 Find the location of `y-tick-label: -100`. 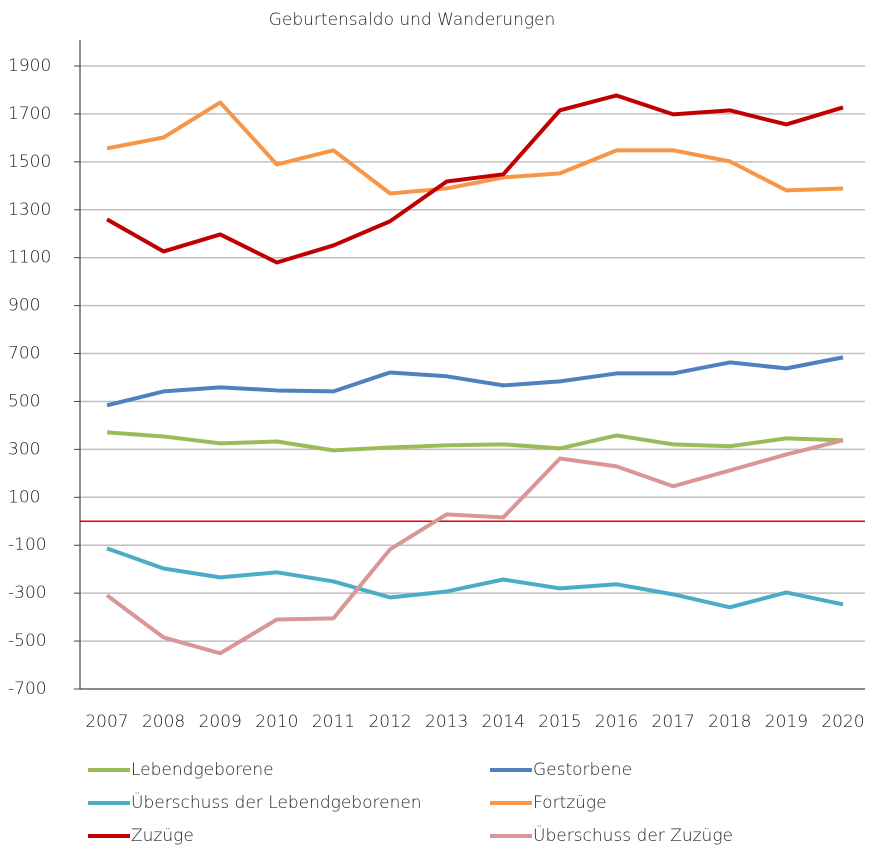

y-tick-label: -100 is located at coordinates (27, 545).